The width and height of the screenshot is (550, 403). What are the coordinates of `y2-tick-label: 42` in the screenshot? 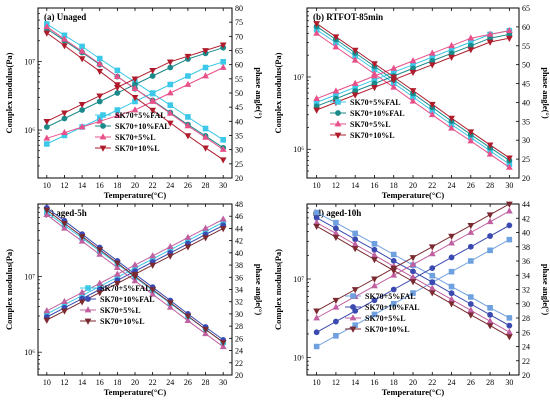 It's located at (526, 218).